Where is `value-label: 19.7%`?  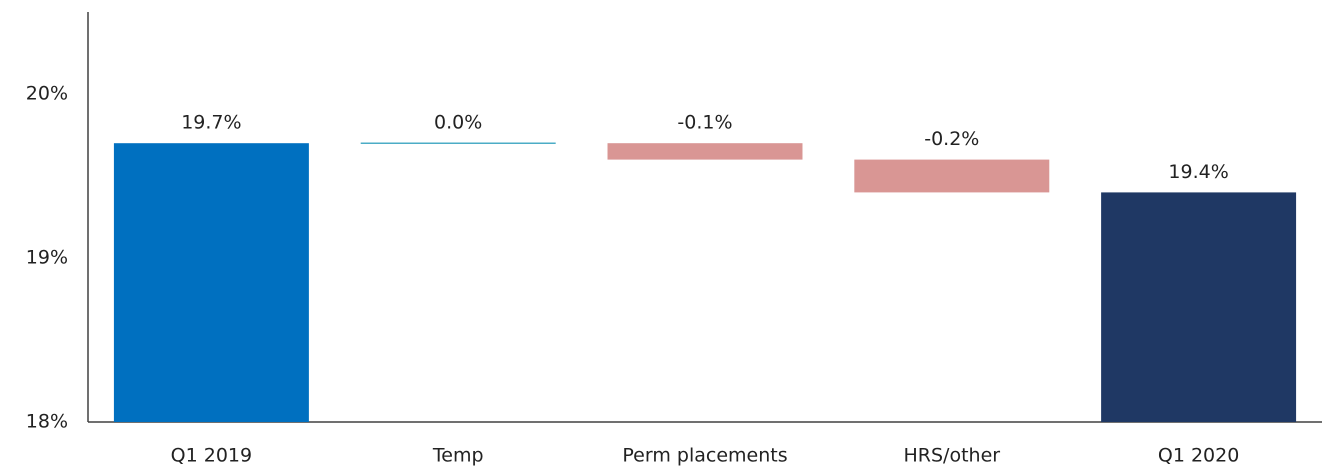
value-label: 19.7% is located at coordinates (211, 123).